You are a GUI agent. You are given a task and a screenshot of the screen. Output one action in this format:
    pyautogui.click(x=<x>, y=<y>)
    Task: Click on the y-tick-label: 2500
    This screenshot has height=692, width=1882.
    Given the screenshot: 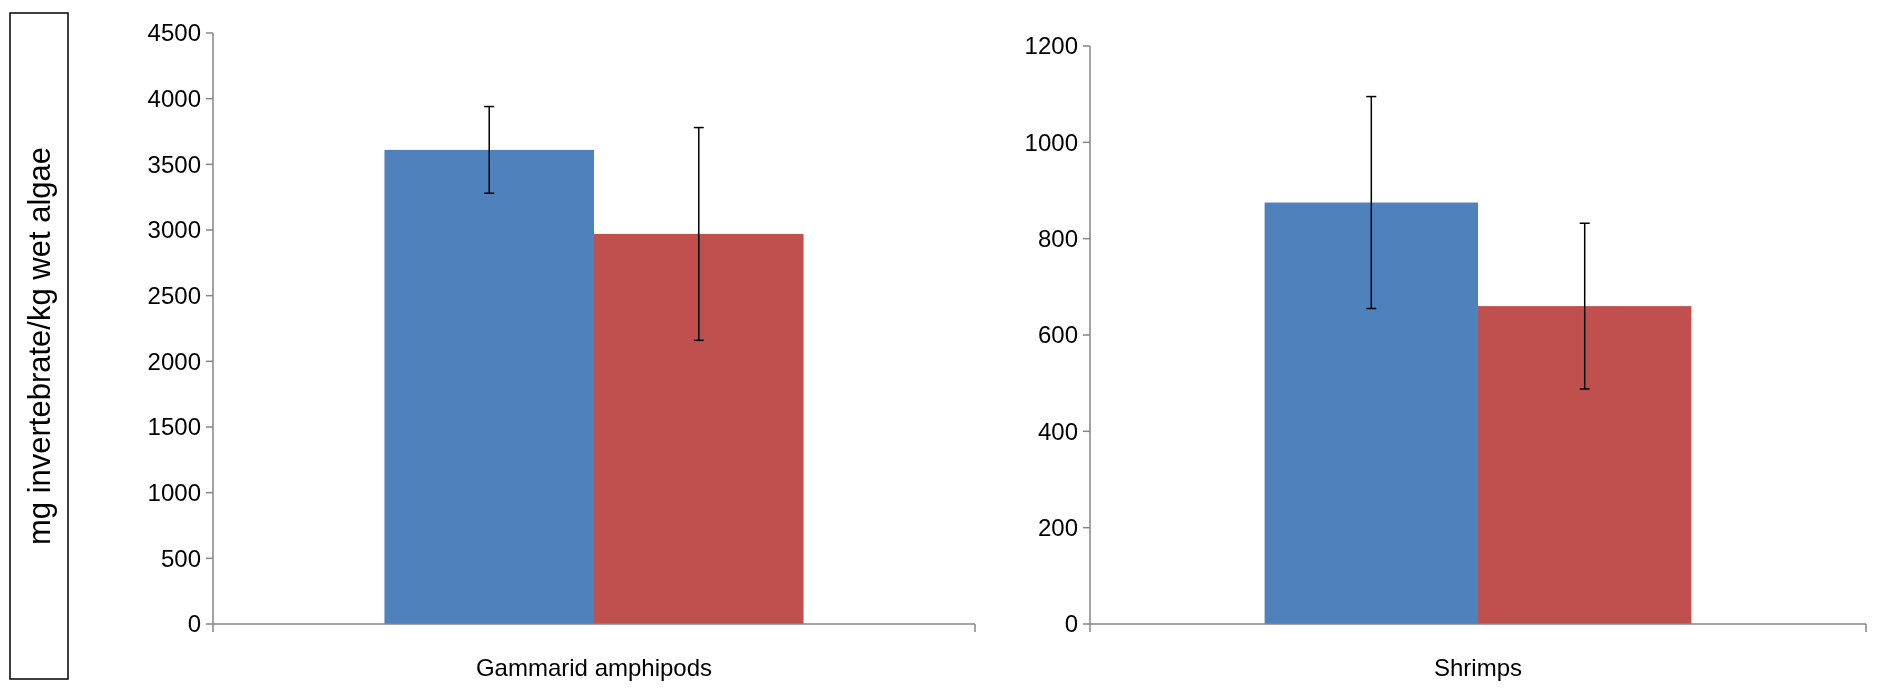 What is the action you would take?
    pyautogui.click(x=174, y=296)
    